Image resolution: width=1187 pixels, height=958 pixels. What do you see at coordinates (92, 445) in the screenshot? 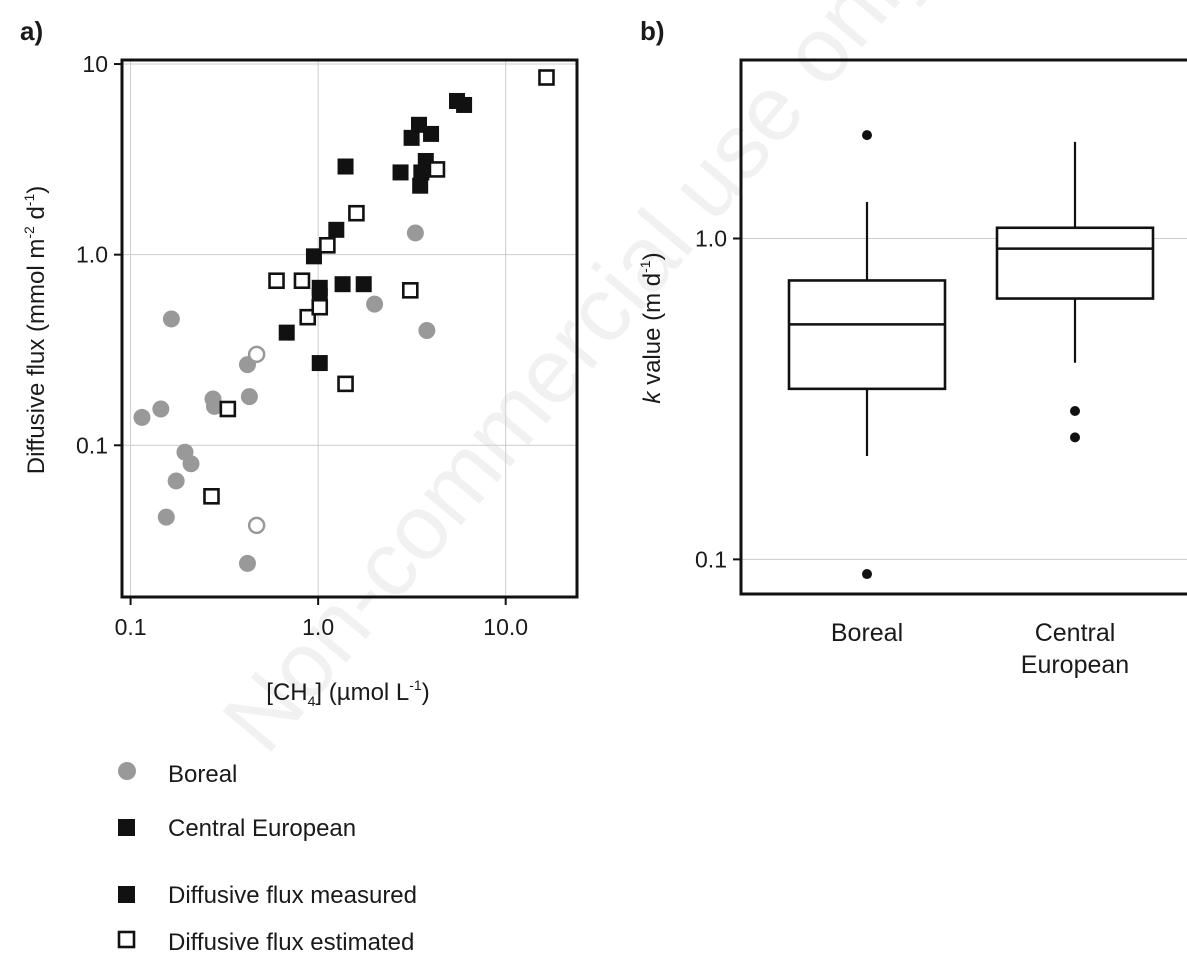
I see `y-tick-label-0: 0.1` at bounding box center [92, 445].